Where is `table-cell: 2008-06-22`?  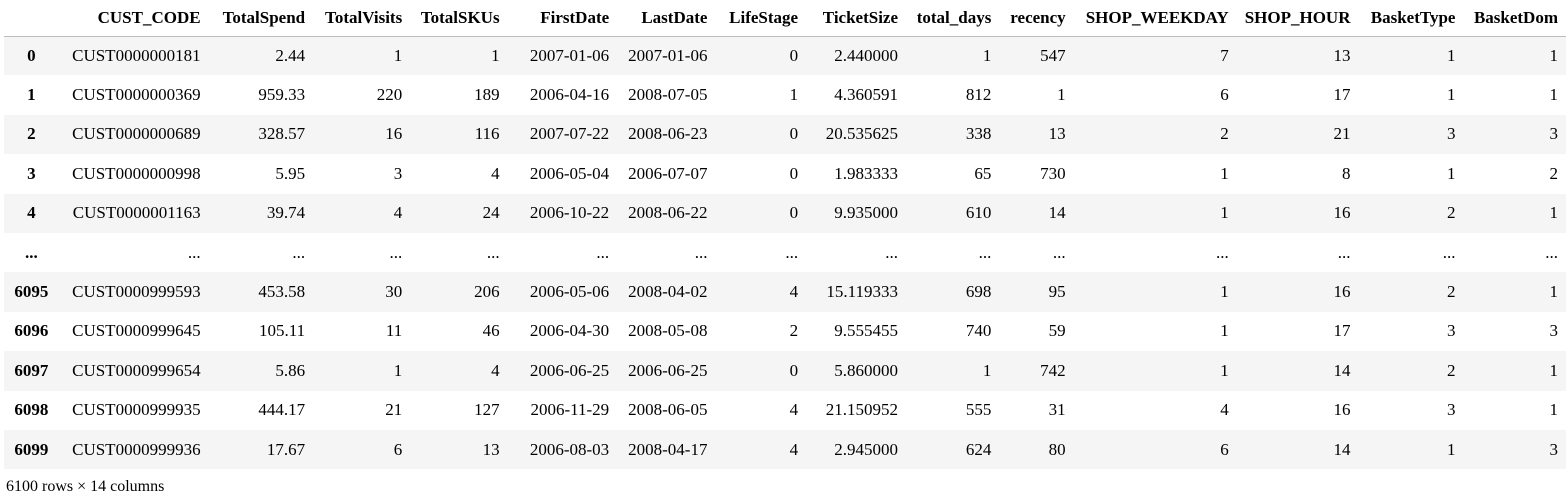 table-cell: 2008-06-22 is located at coordinates (668, 213).